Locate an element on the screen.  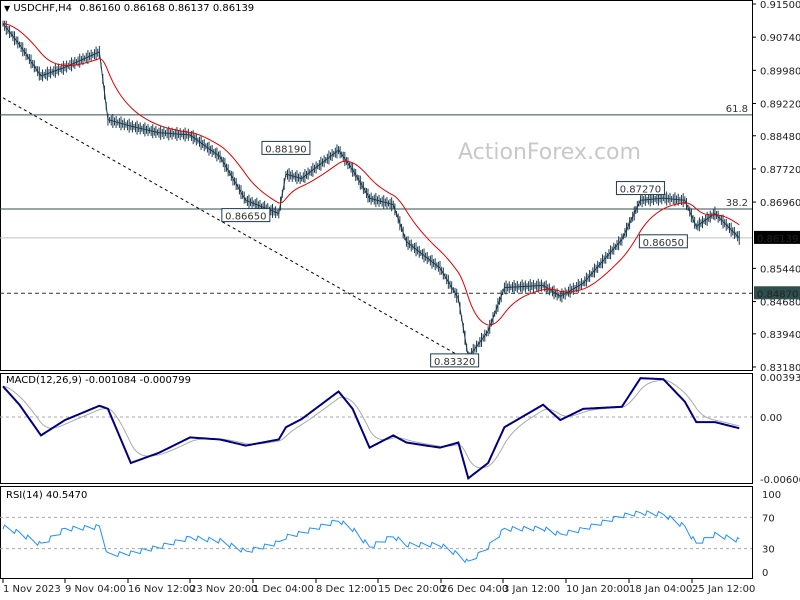
y-tick-label: 0.83180 is located at coordinates (780, 368).